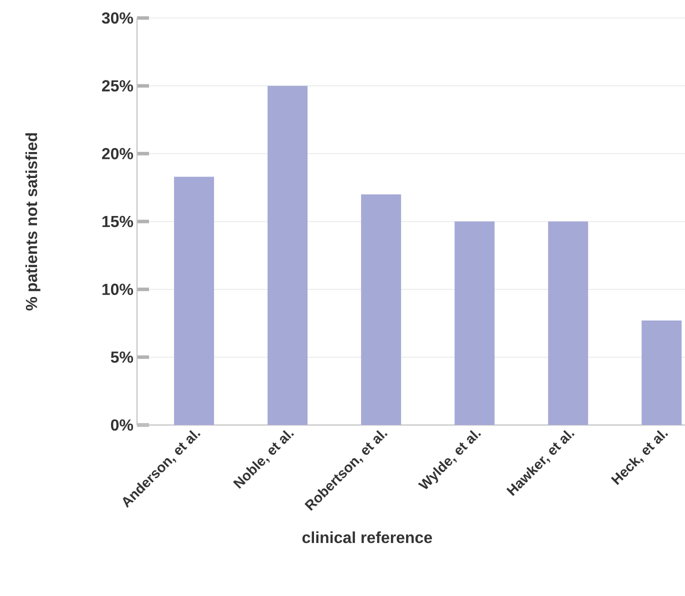 Image resolution: width=685 pixels, height=596 pixels. What do you see at coordinates (122, 425) in the screenshot?
I see `y-tick-label: 0%` at bounding box center [122, 425].